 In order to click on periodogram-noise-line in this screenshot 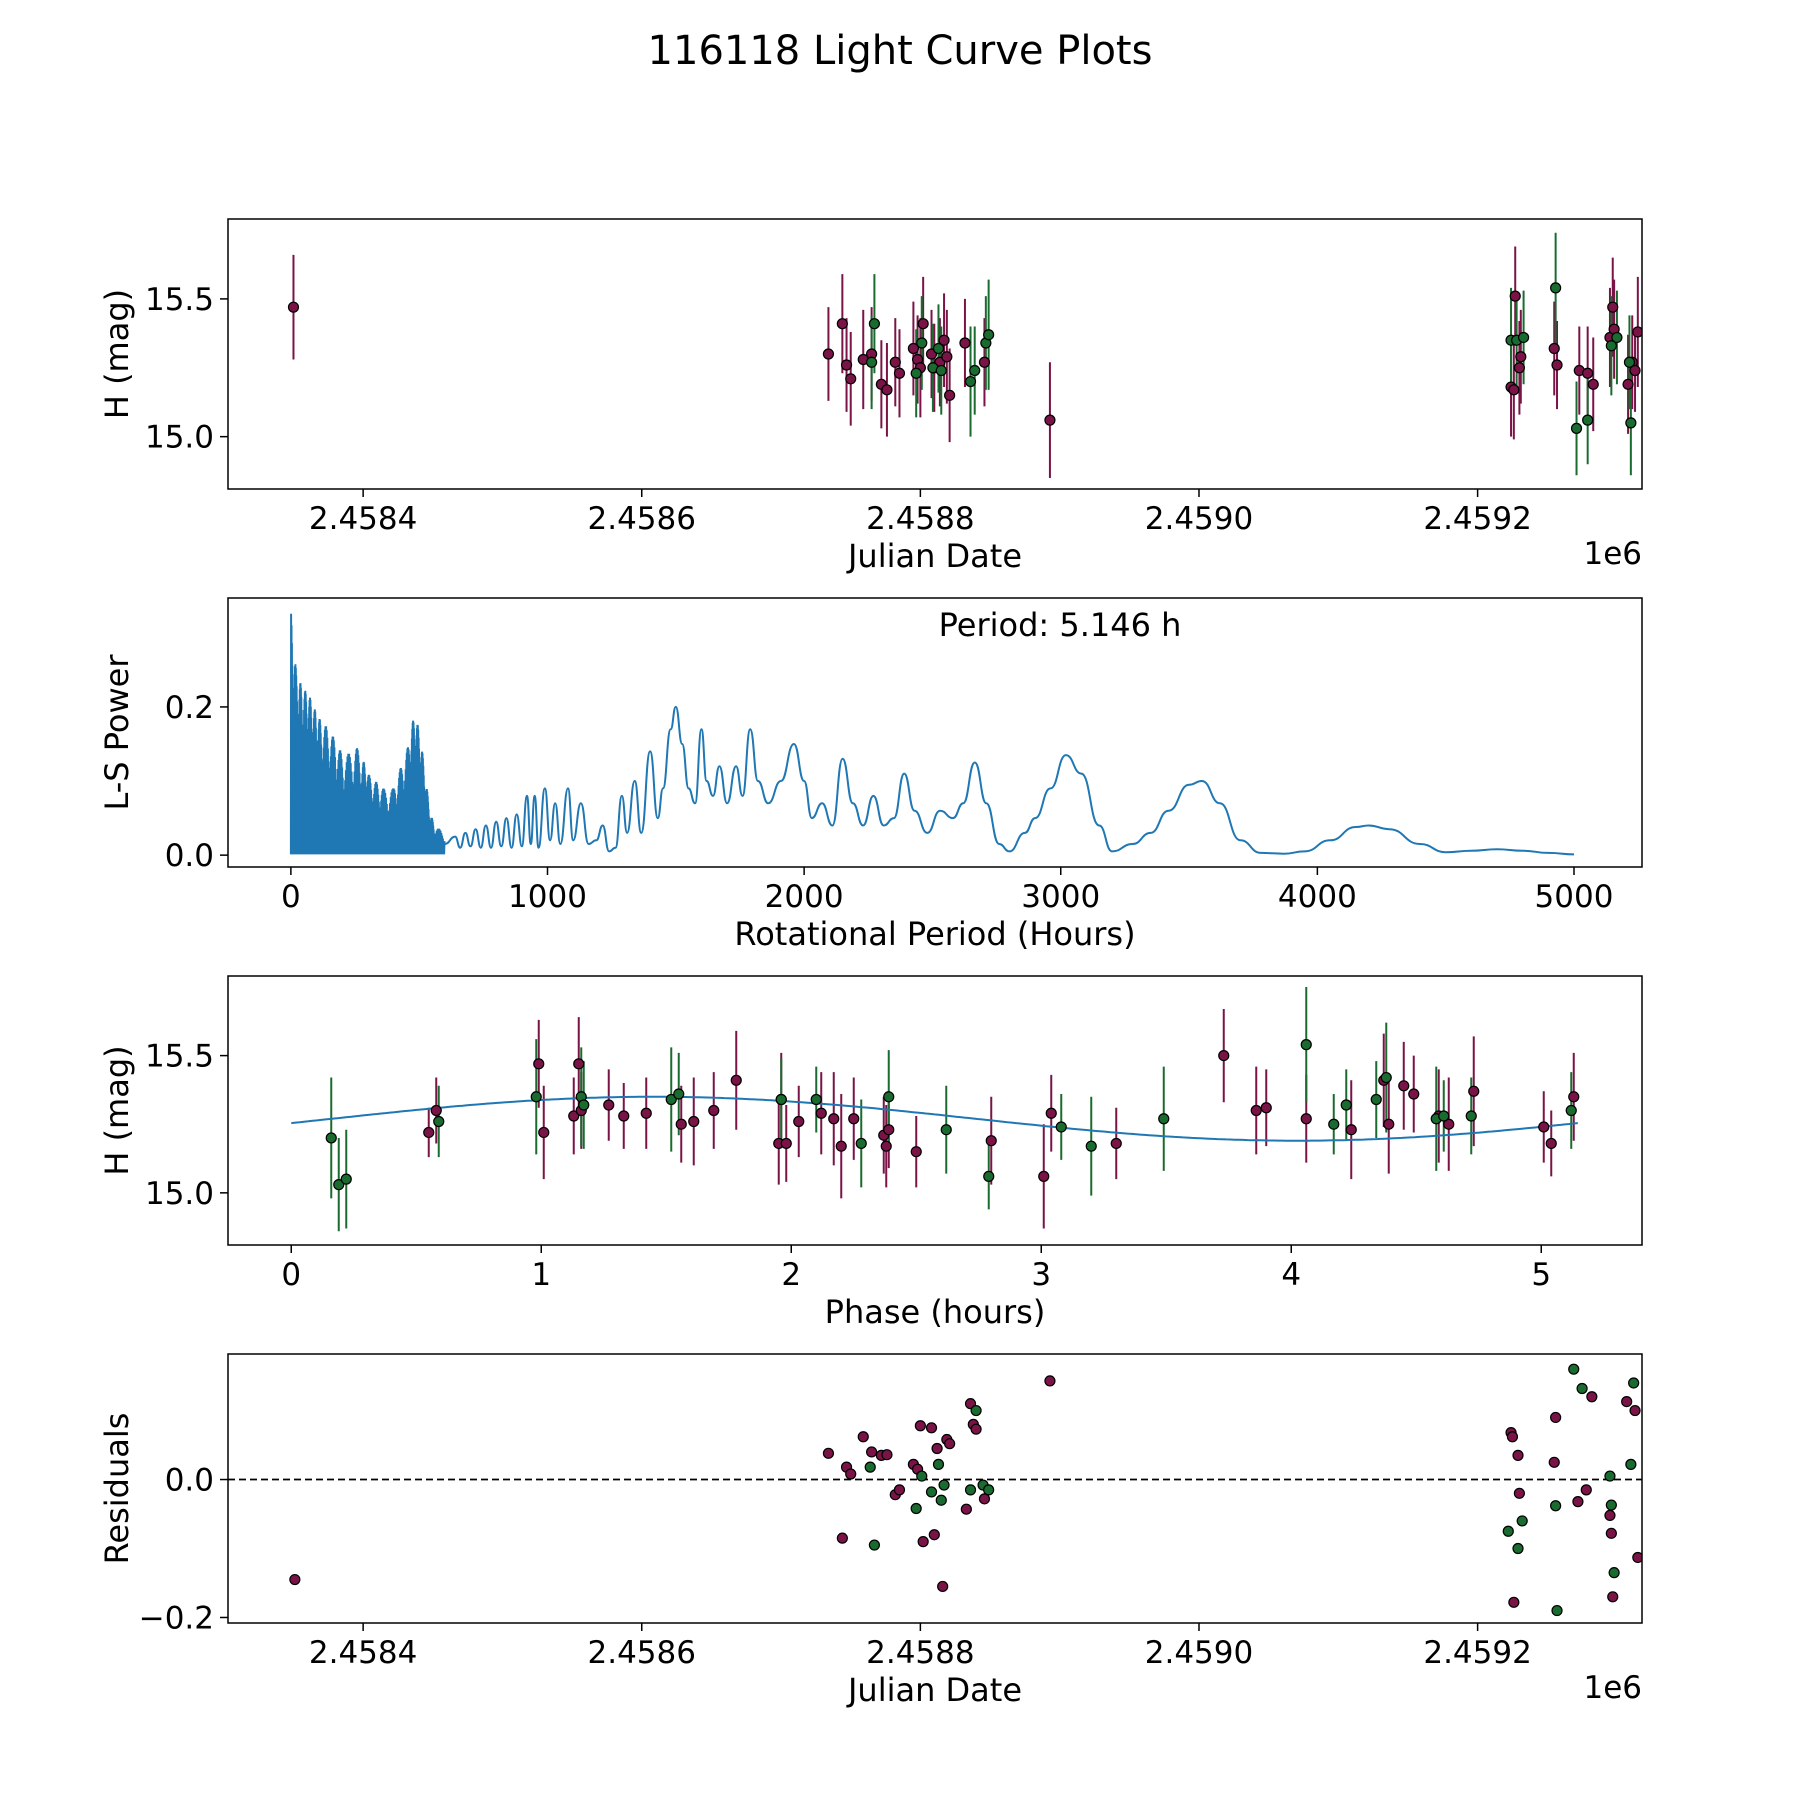, I will do `click(367, 734)`.